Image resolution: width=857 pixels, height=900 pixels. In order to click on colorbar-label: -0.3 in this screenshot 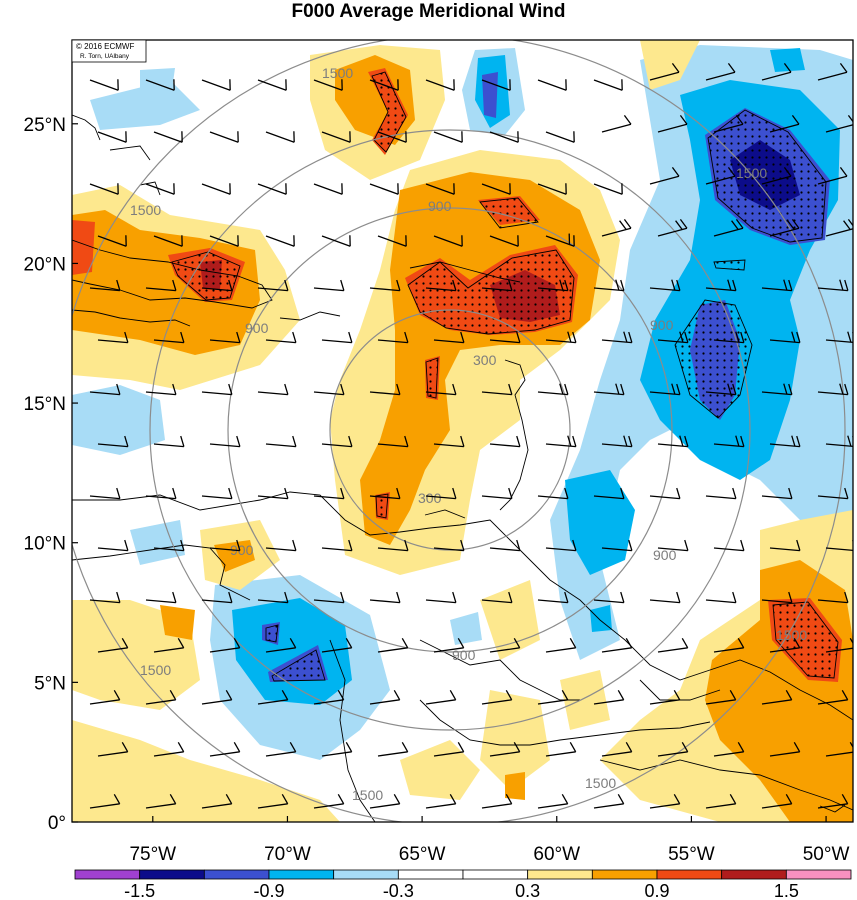, I will do `click(398, 890)`.